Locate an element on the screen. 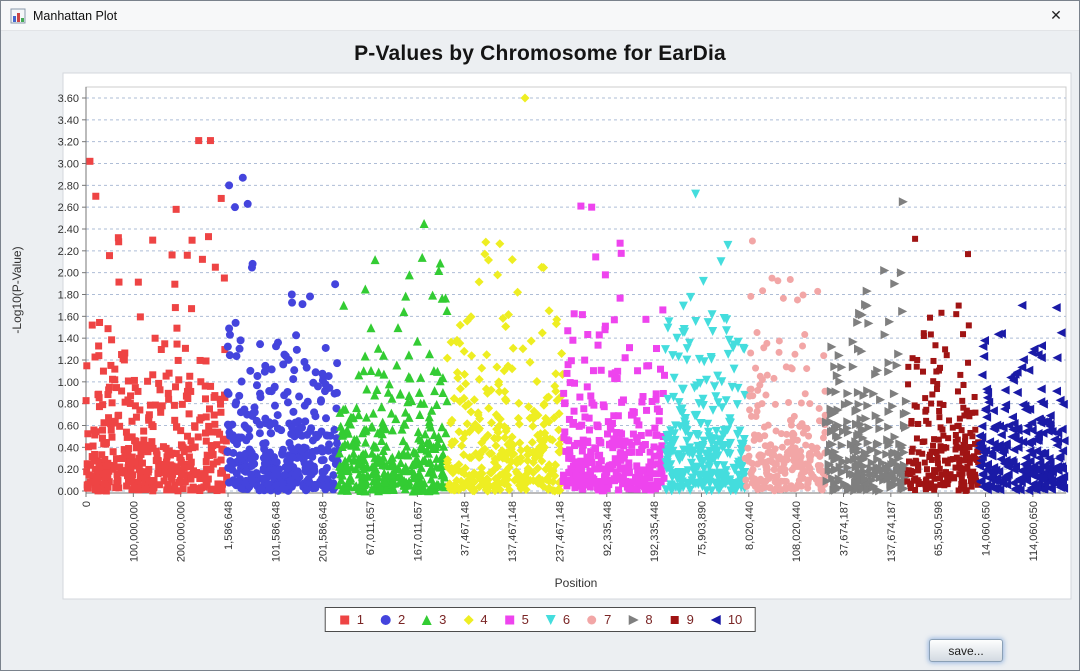  close-icon: ✕ is located at coordinates (1056, 15).